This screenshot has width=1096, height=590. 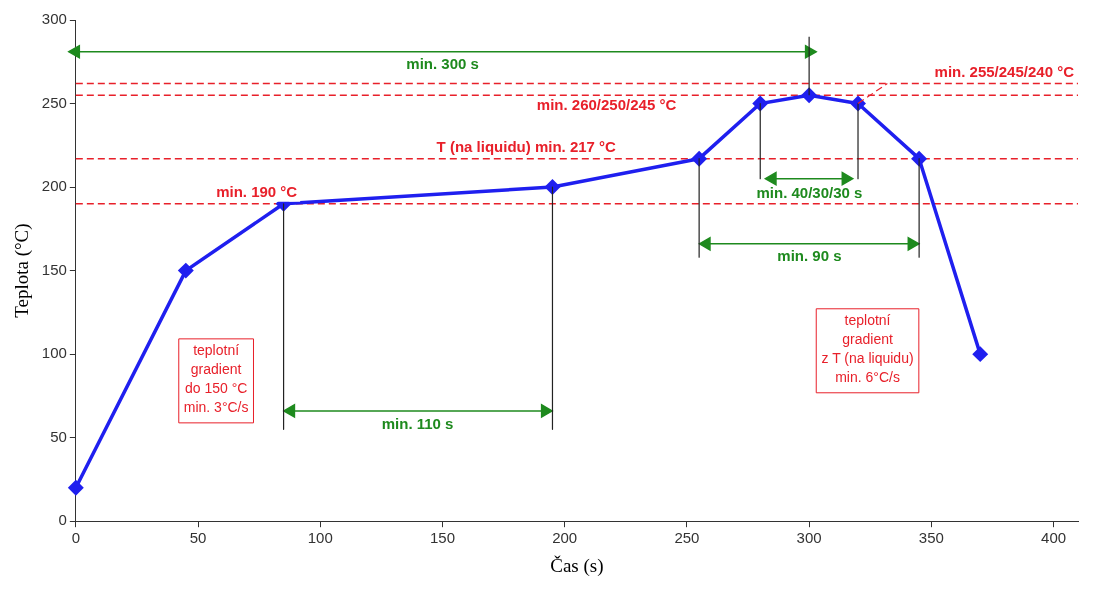 I want to click on x-tick-label: 350, so click(x=931, y=538).